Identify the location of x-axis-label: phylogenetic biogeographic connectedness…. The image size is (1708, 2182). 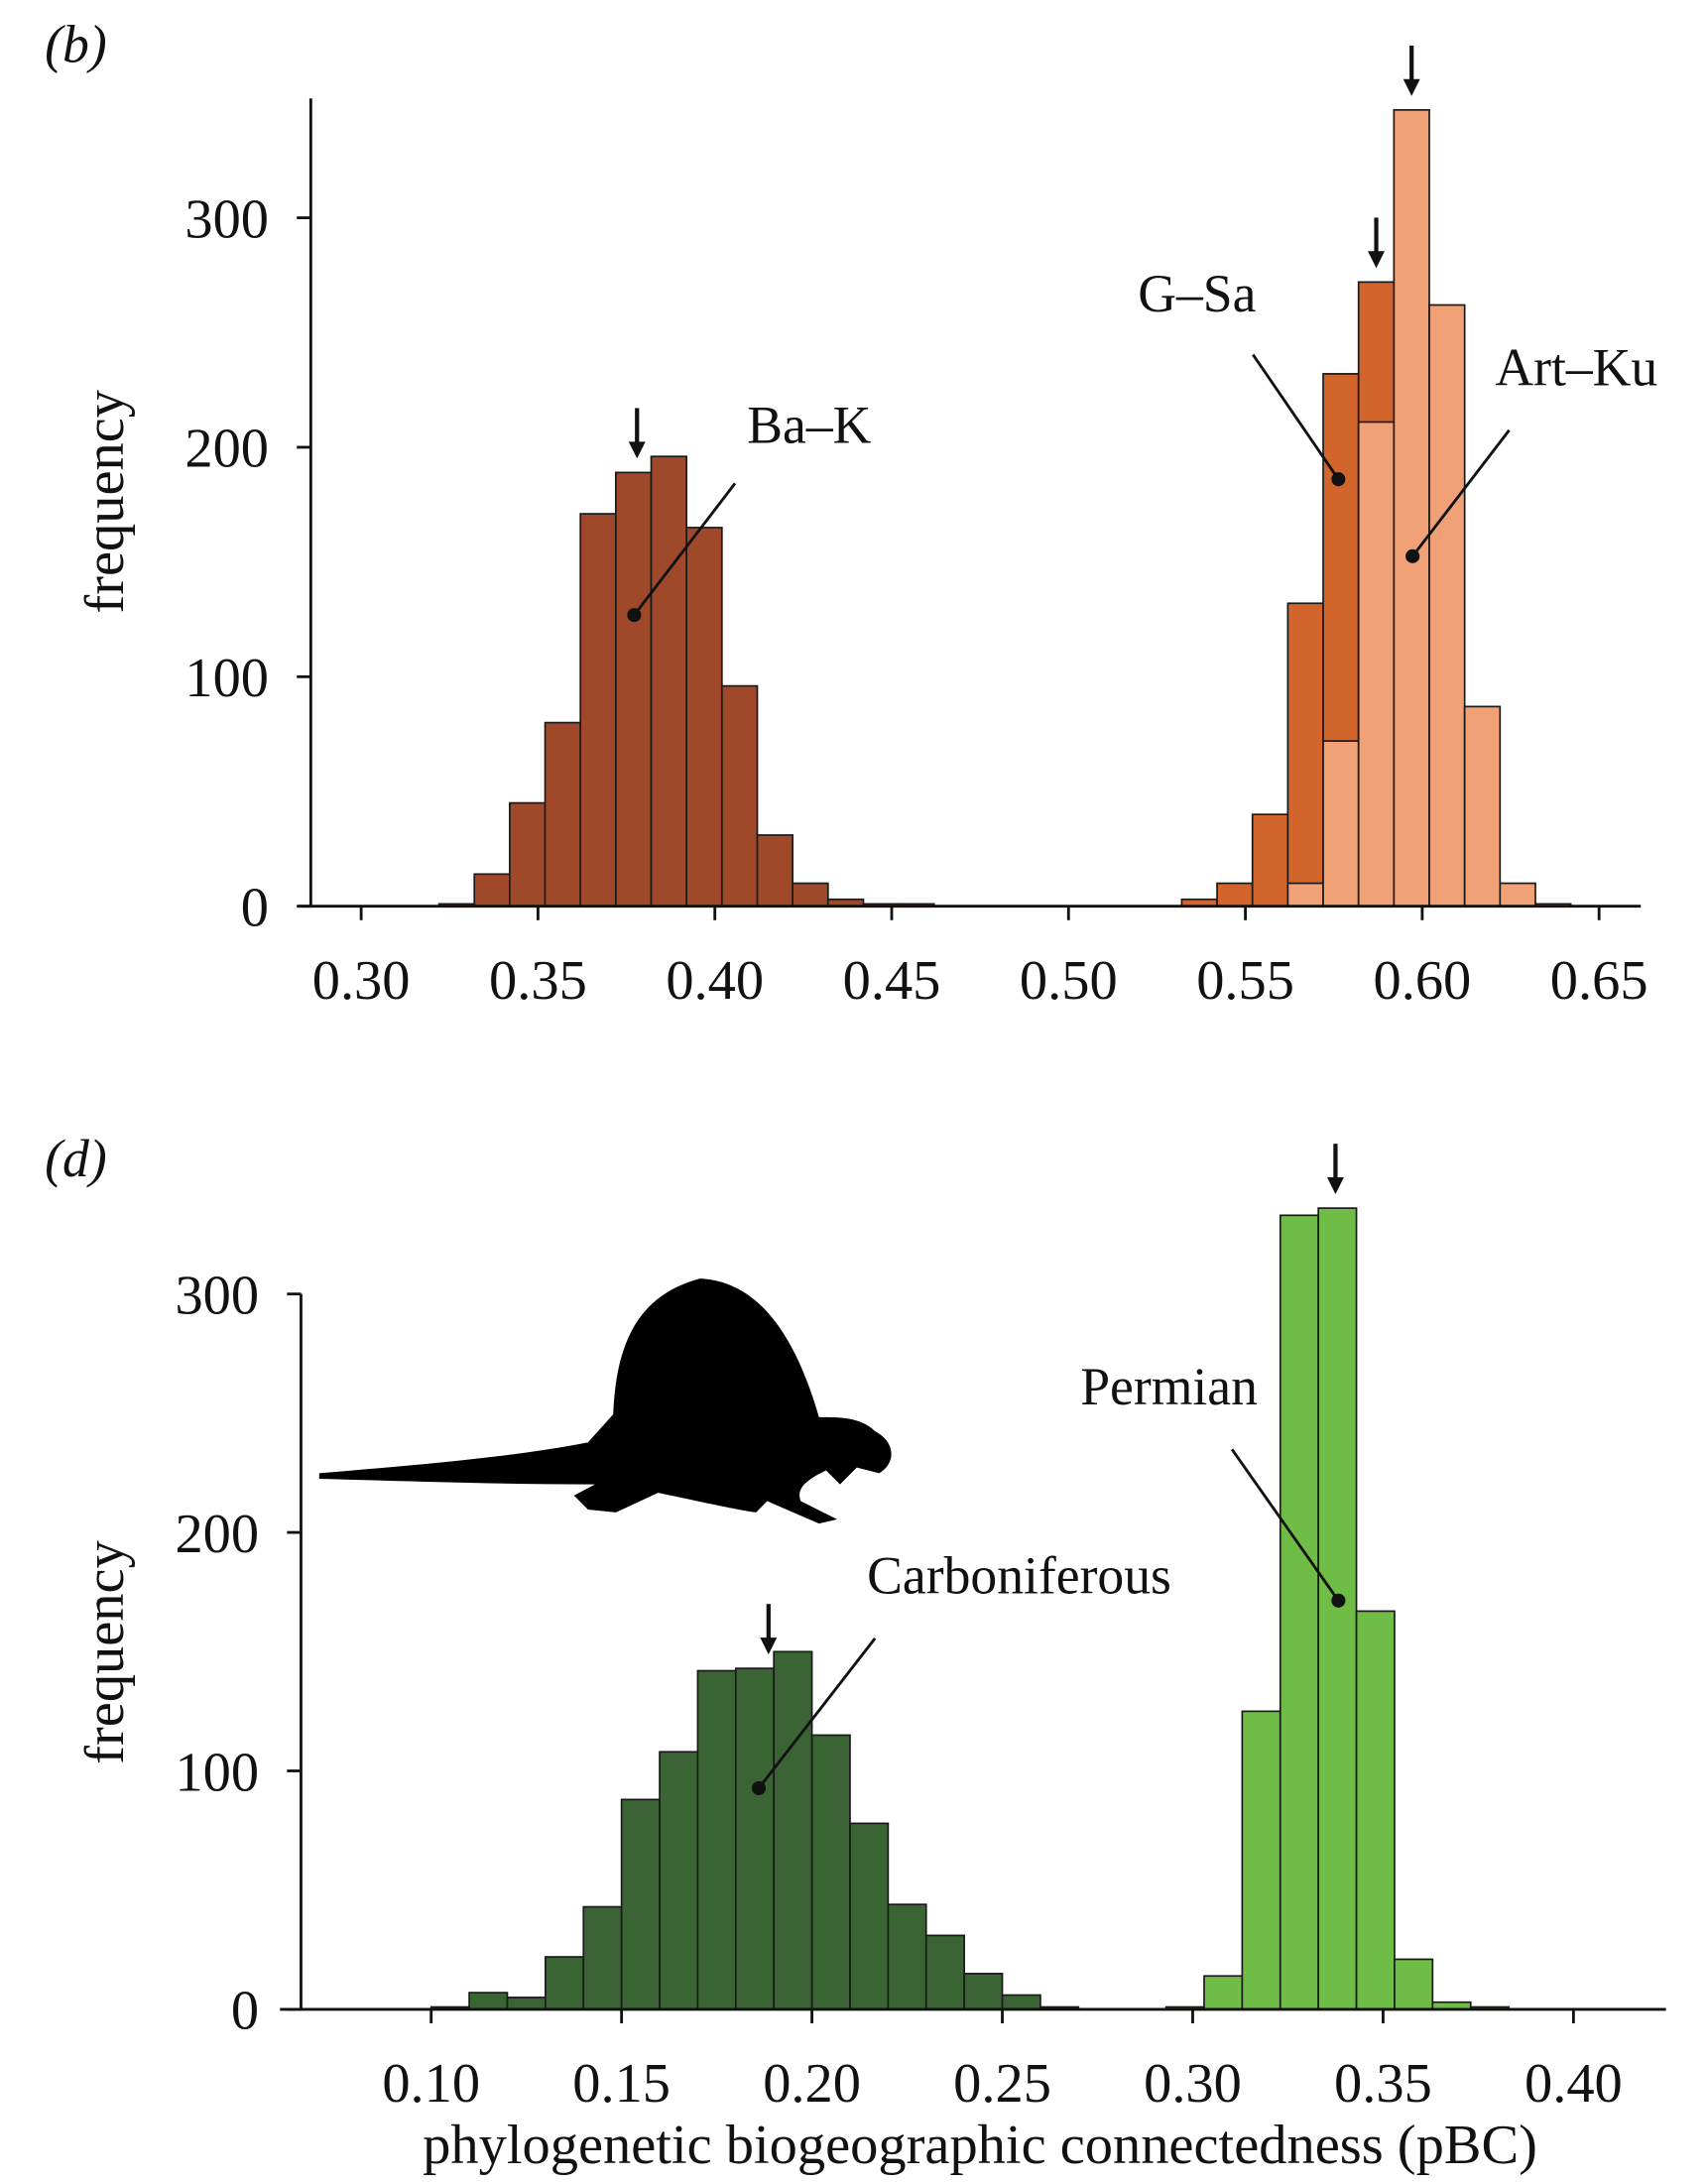
(980, 2145).